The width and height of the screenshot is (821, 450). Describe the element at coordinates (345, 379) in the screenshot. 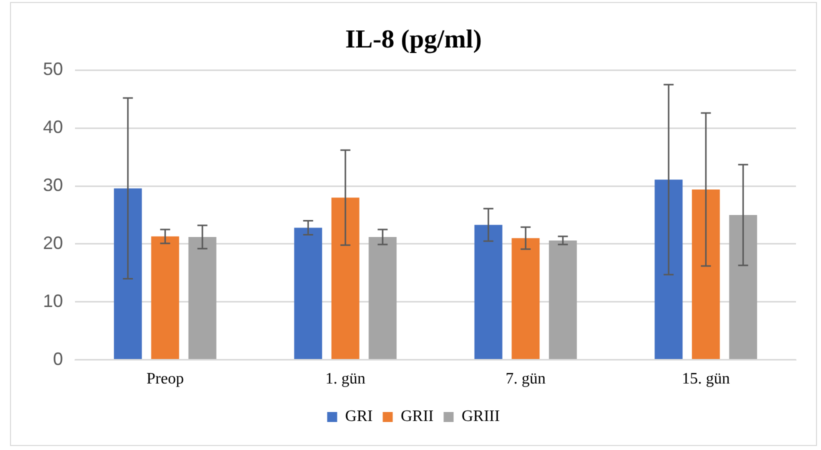

I see `x-tick-label: 1. gün` at that location.